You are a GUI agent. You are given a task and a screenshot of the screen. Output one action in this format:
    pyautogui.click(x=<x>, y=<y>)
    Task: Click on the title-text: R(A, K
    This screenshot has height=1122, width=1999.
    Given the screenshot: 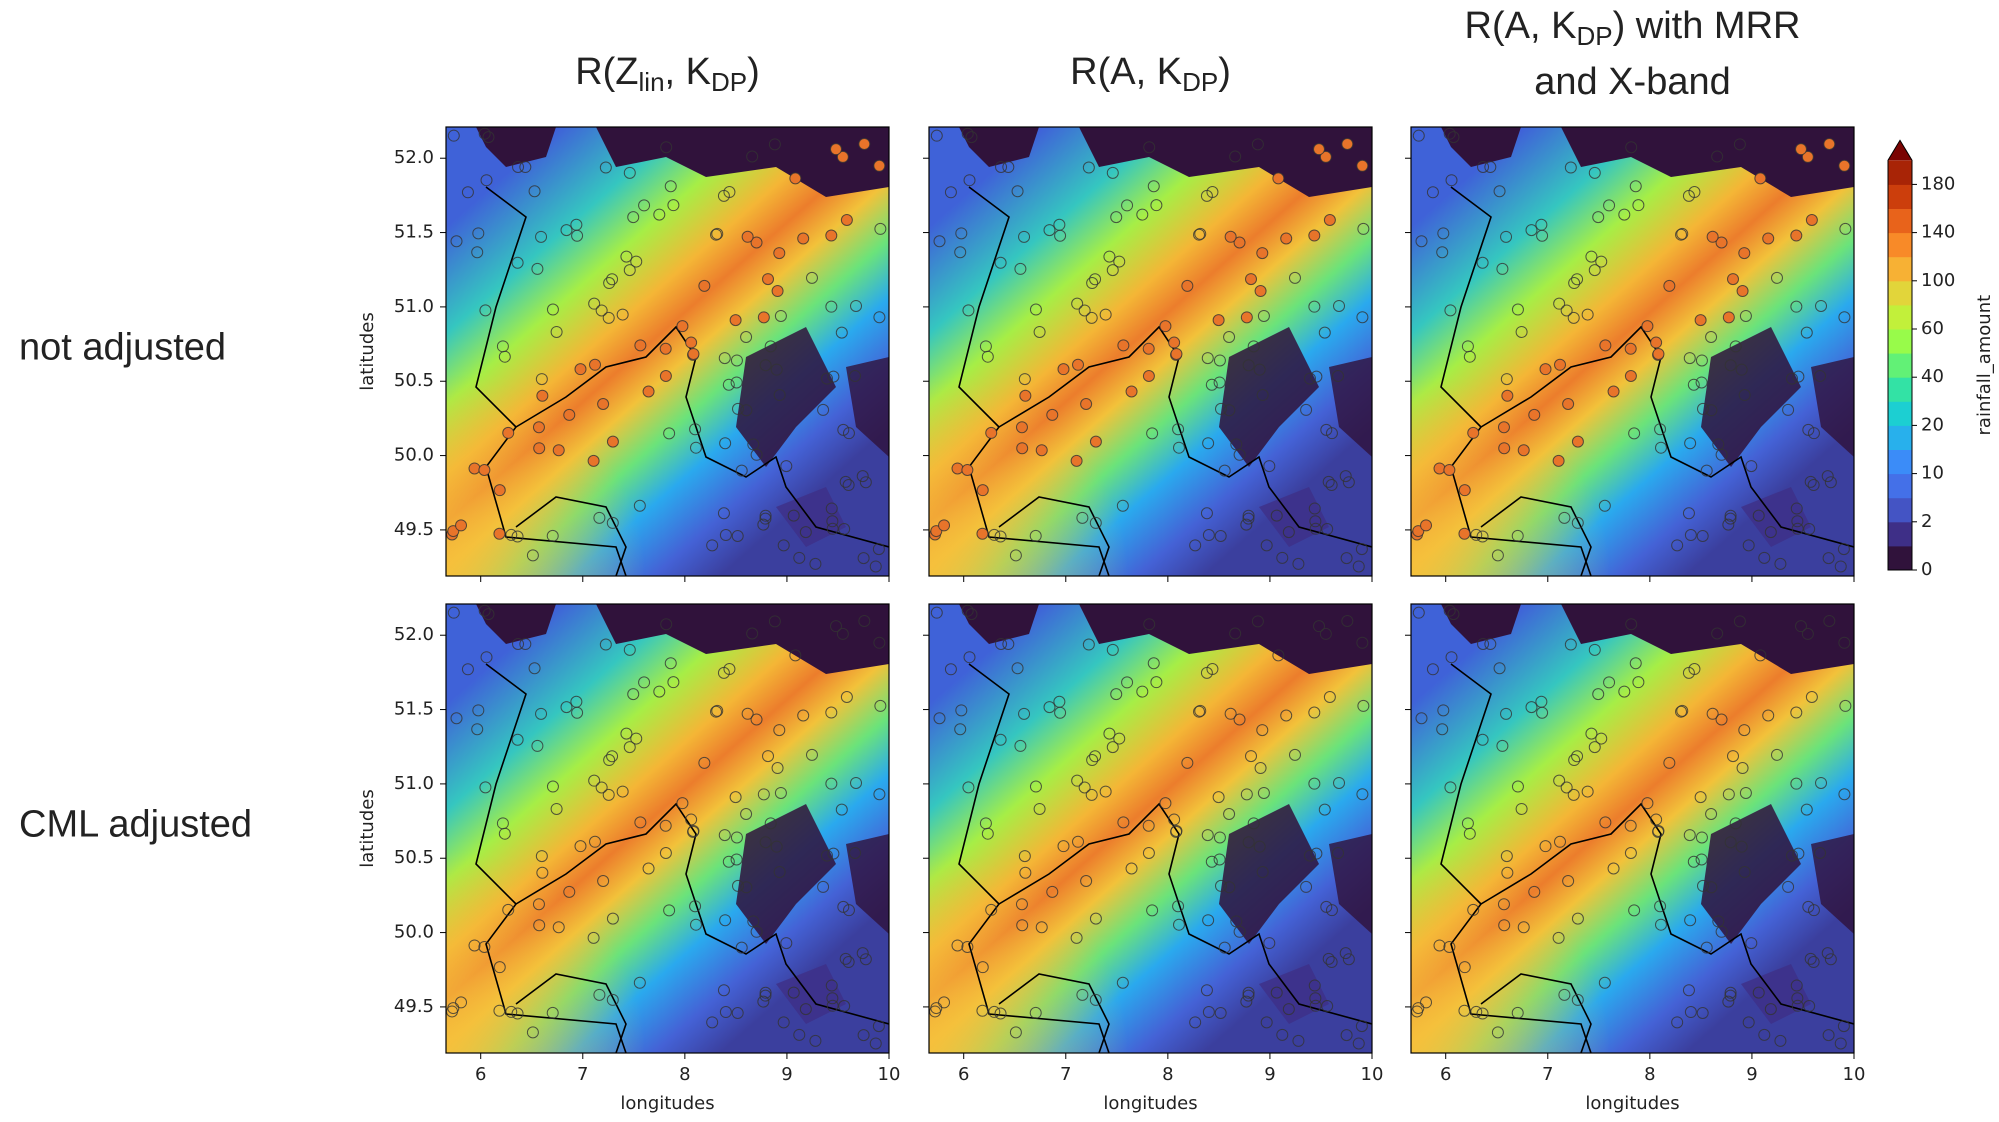 What is the action you would take?
    pyautogui.click(x=1126, y=72)
    